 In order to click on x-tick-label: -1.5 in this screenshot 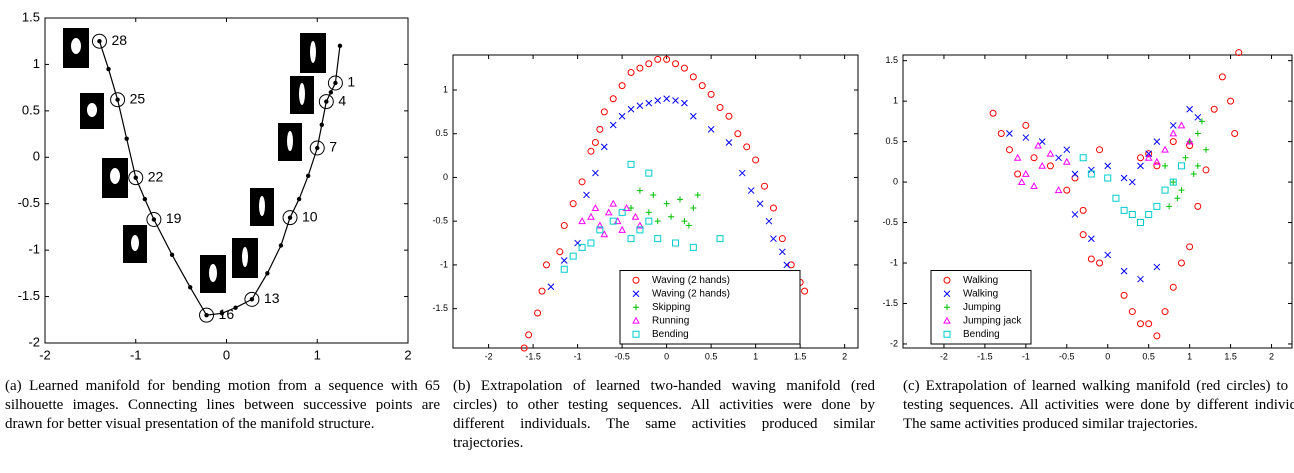, I will do `click(533, 356)`.